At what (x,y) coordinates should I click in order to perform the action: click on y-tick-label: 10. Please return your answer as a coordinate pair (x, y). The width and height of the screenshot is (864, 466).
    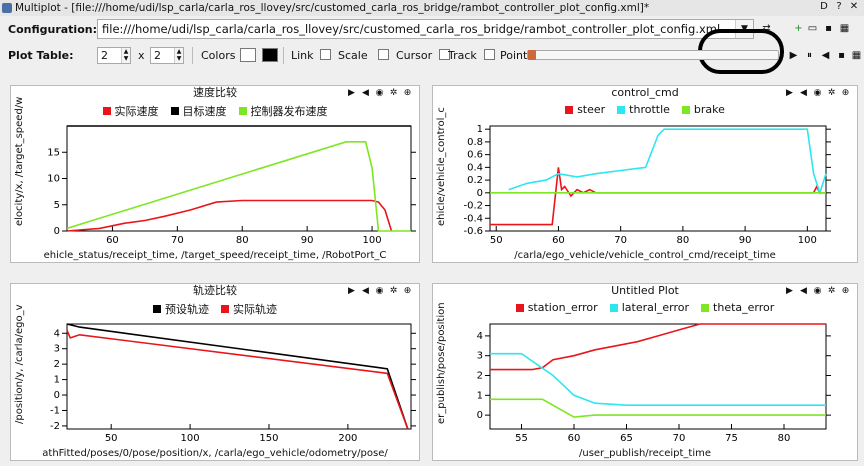
    Looking at the image, I should click on (53, 179).